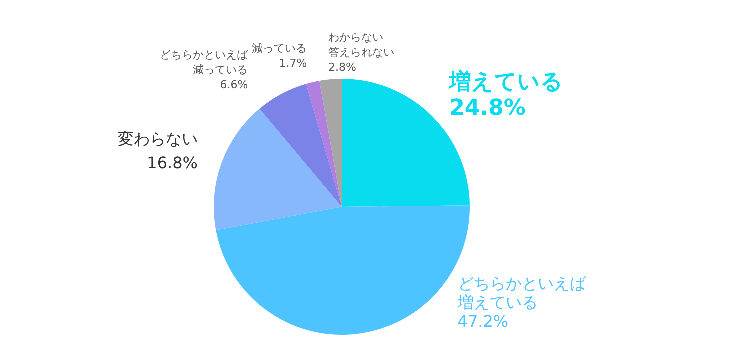  Describe the element at coordinates (483, 321) in the screenshot. I see `data-label: 47.2%` at that location.